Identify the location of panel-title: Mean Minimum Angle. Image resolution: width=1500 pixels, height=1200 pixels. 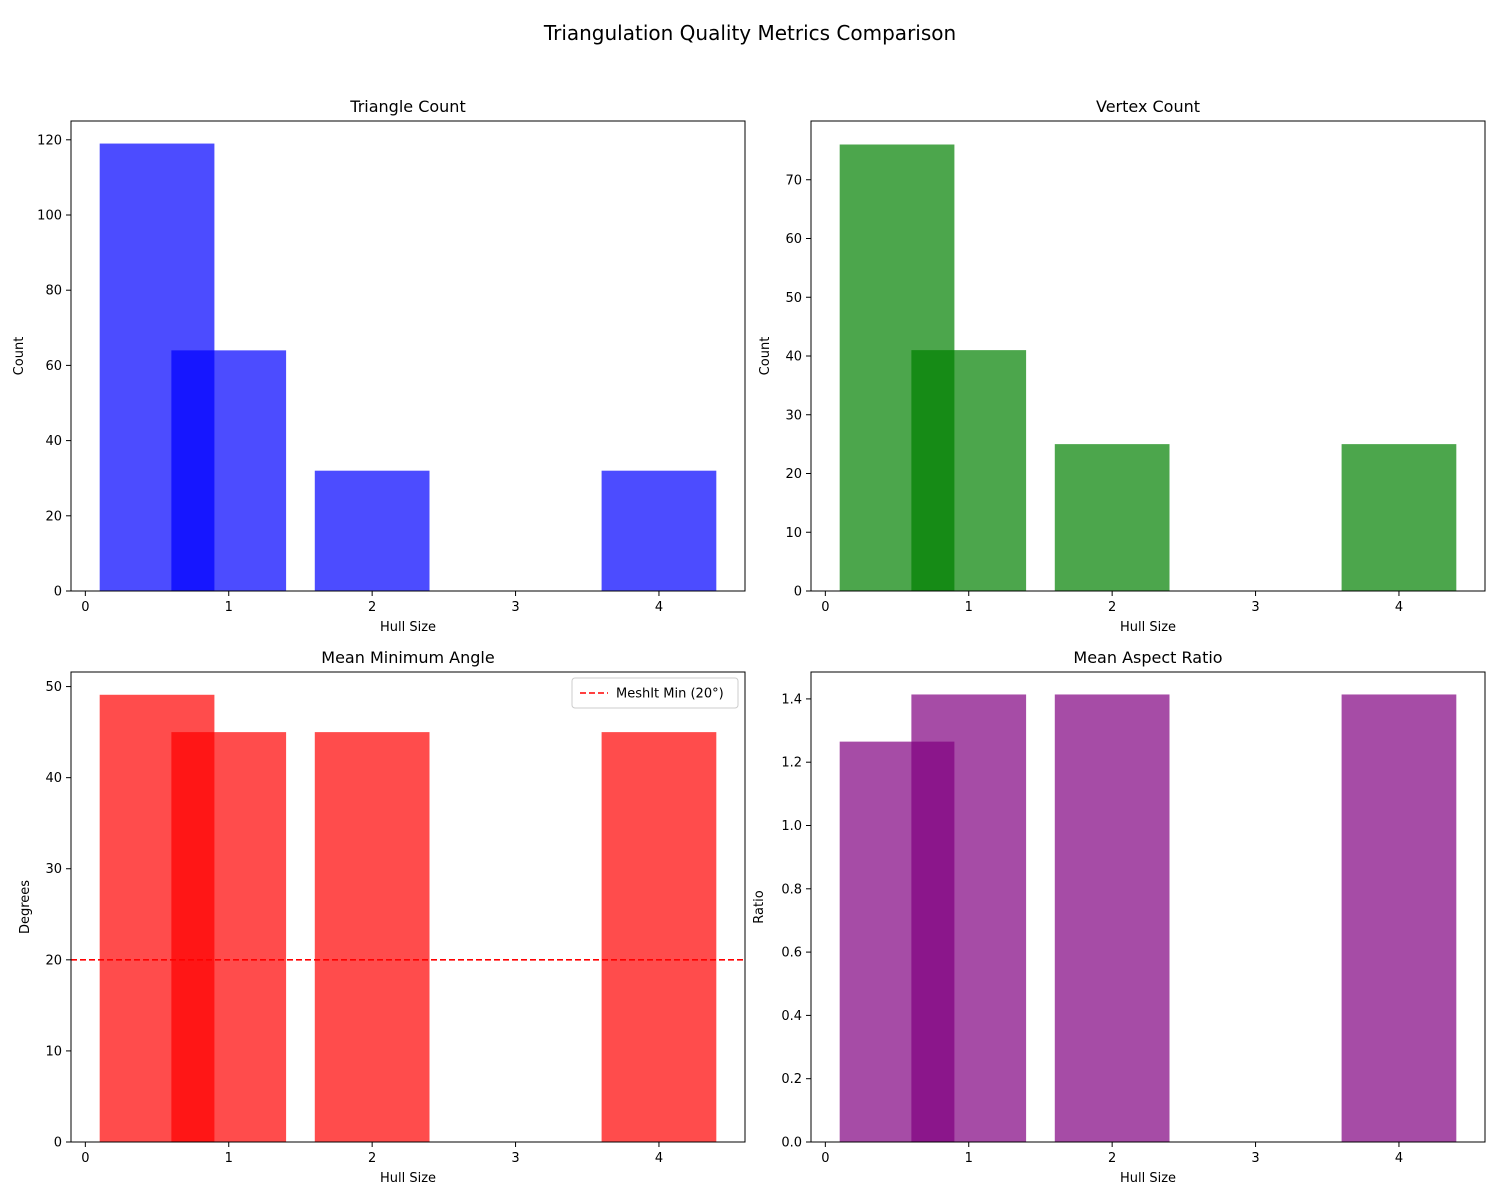
(407, 657).